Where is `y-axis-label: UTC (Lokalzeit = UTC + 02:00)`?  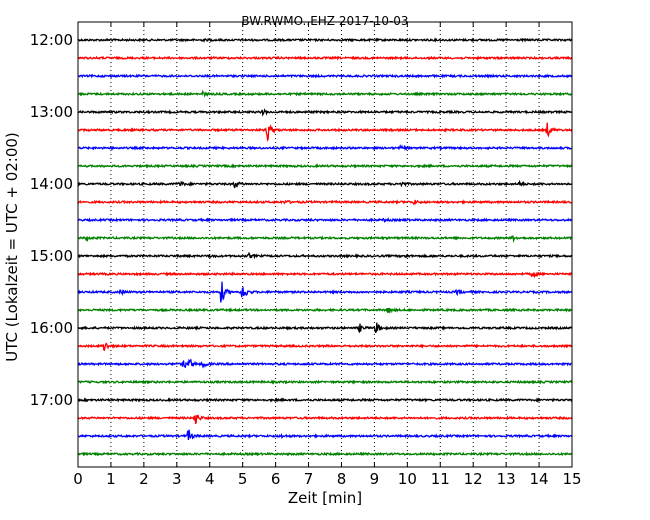 y-axis-label: UTC (Lokalzeit = UTC + 02:00) is located at coordinates (12, 247).